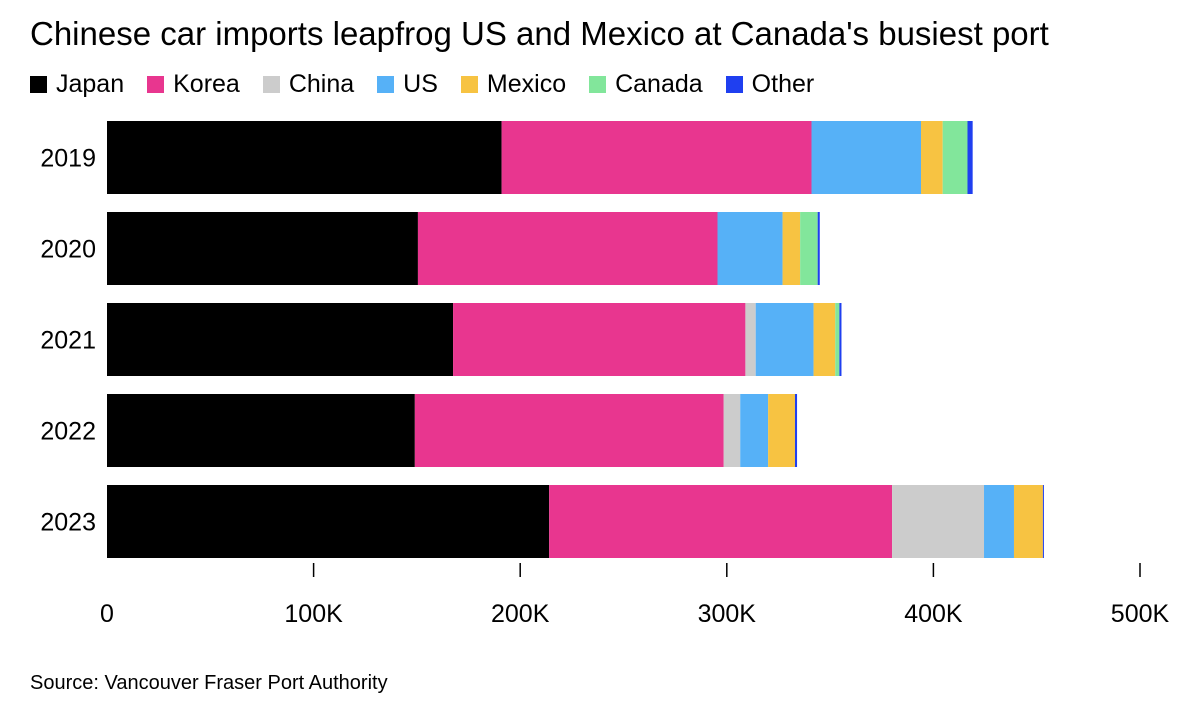  Describe the element at coordinates (420, 83) in the screenshot. I see `legend-label-us: US` at that location.